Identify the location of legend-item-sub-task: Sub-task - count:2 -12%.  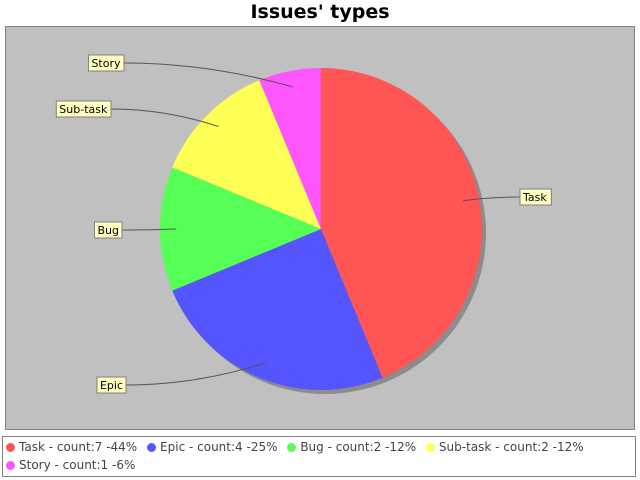
(504, 447).